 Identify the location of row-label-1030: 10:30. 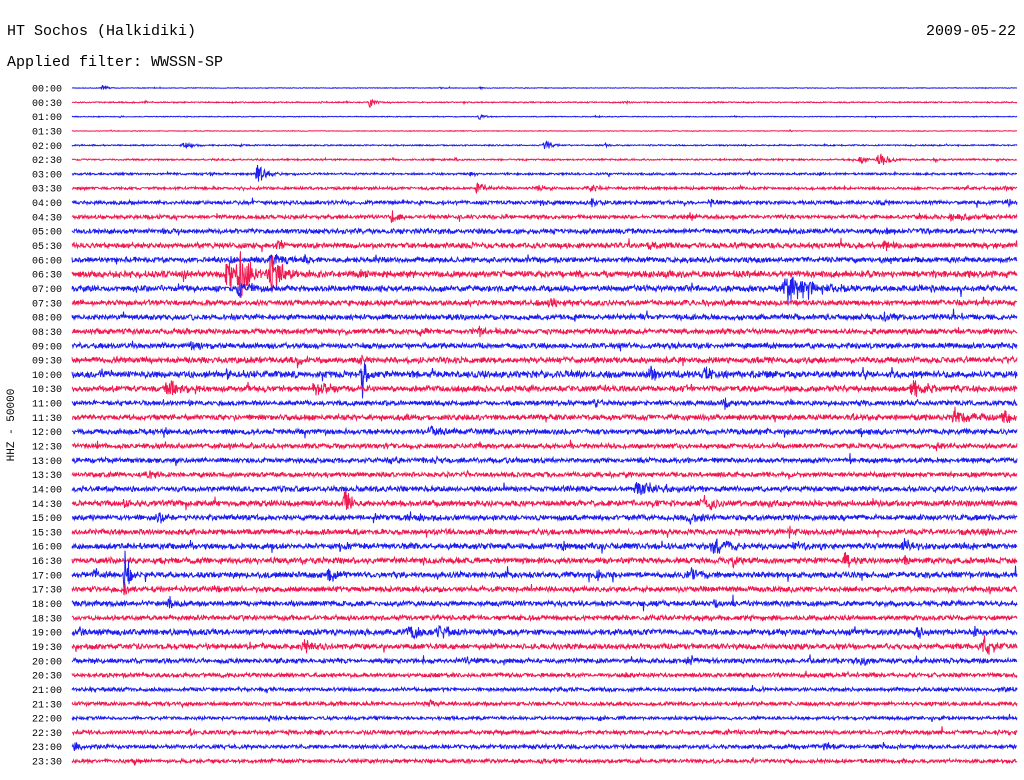
(47, 390).